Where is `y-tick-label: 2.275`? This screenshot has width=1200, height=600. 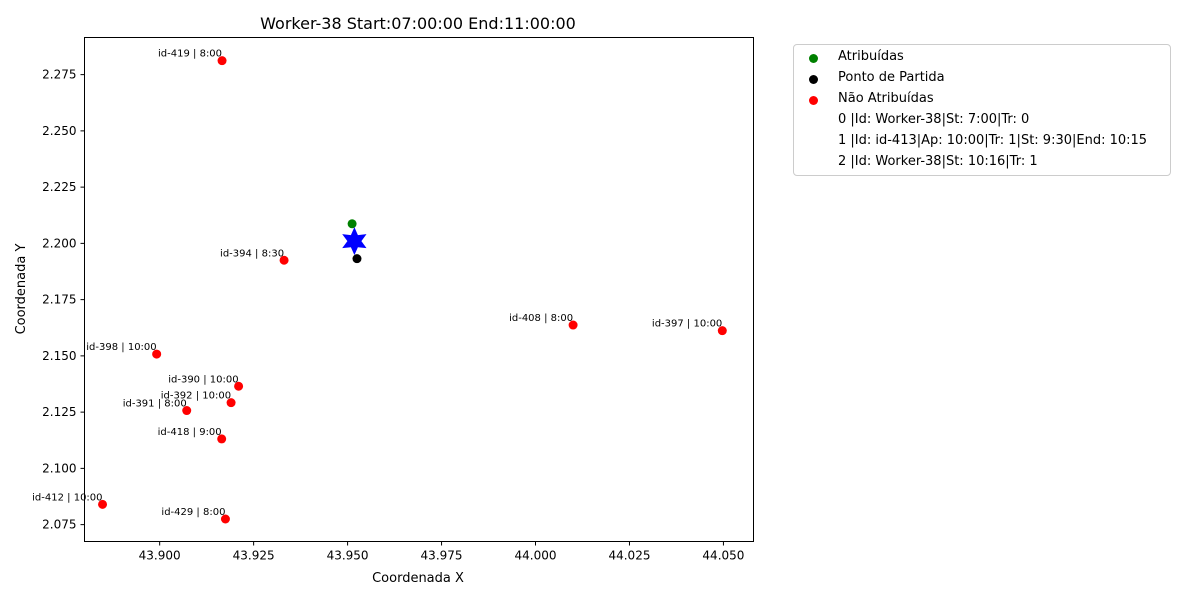 y-tick-label: 2.275 is located at coordinates (59, 75).